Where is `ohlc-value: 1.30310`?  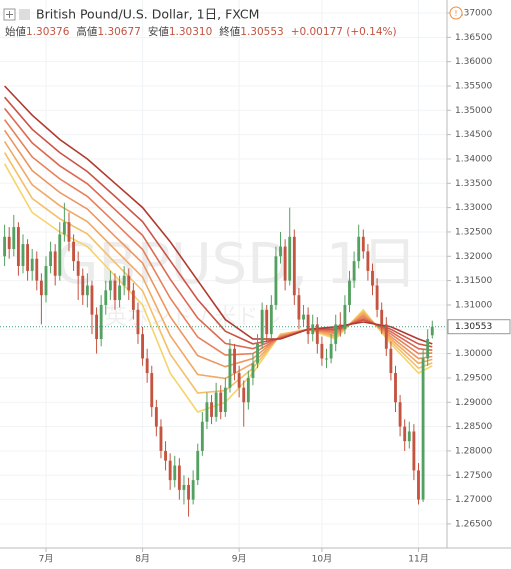
ohlc-value: 1.30310 is located at coordinates (190, 32).